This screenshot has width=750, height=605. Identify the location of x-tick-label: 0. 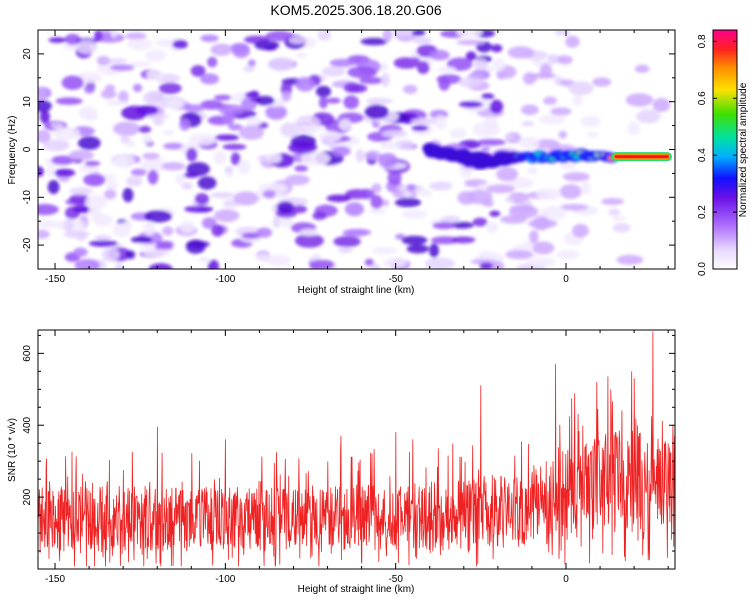
(566, 579).